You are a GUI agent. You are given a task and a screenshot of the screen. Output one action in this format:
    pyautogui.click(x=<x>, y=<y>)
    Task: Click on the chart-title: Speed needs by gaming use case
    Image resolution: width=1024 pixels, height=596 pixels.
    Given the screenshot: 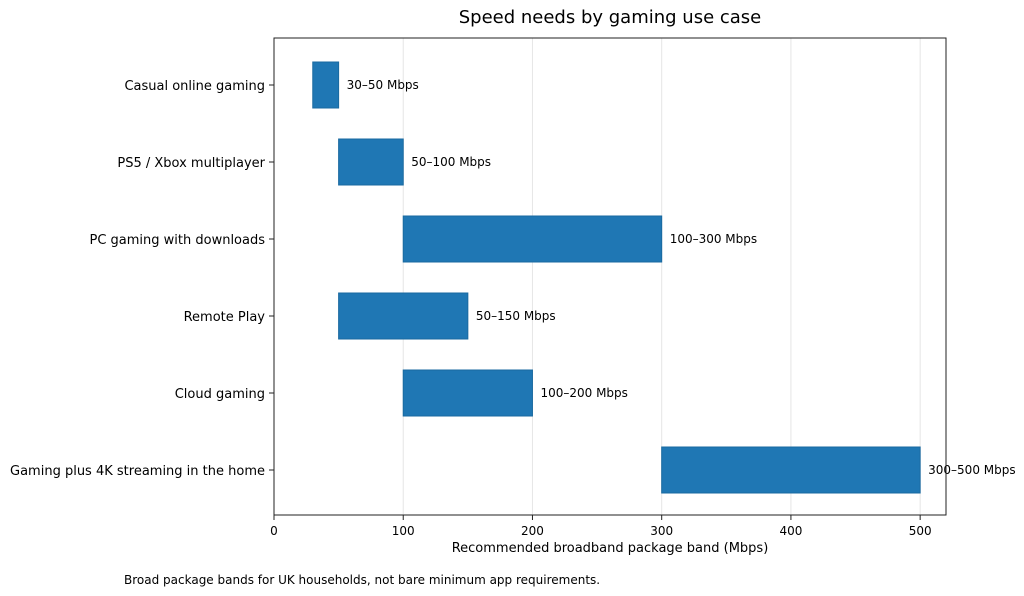 What is the action you would take?
    pyautogui.click(x=610, y=17)
    